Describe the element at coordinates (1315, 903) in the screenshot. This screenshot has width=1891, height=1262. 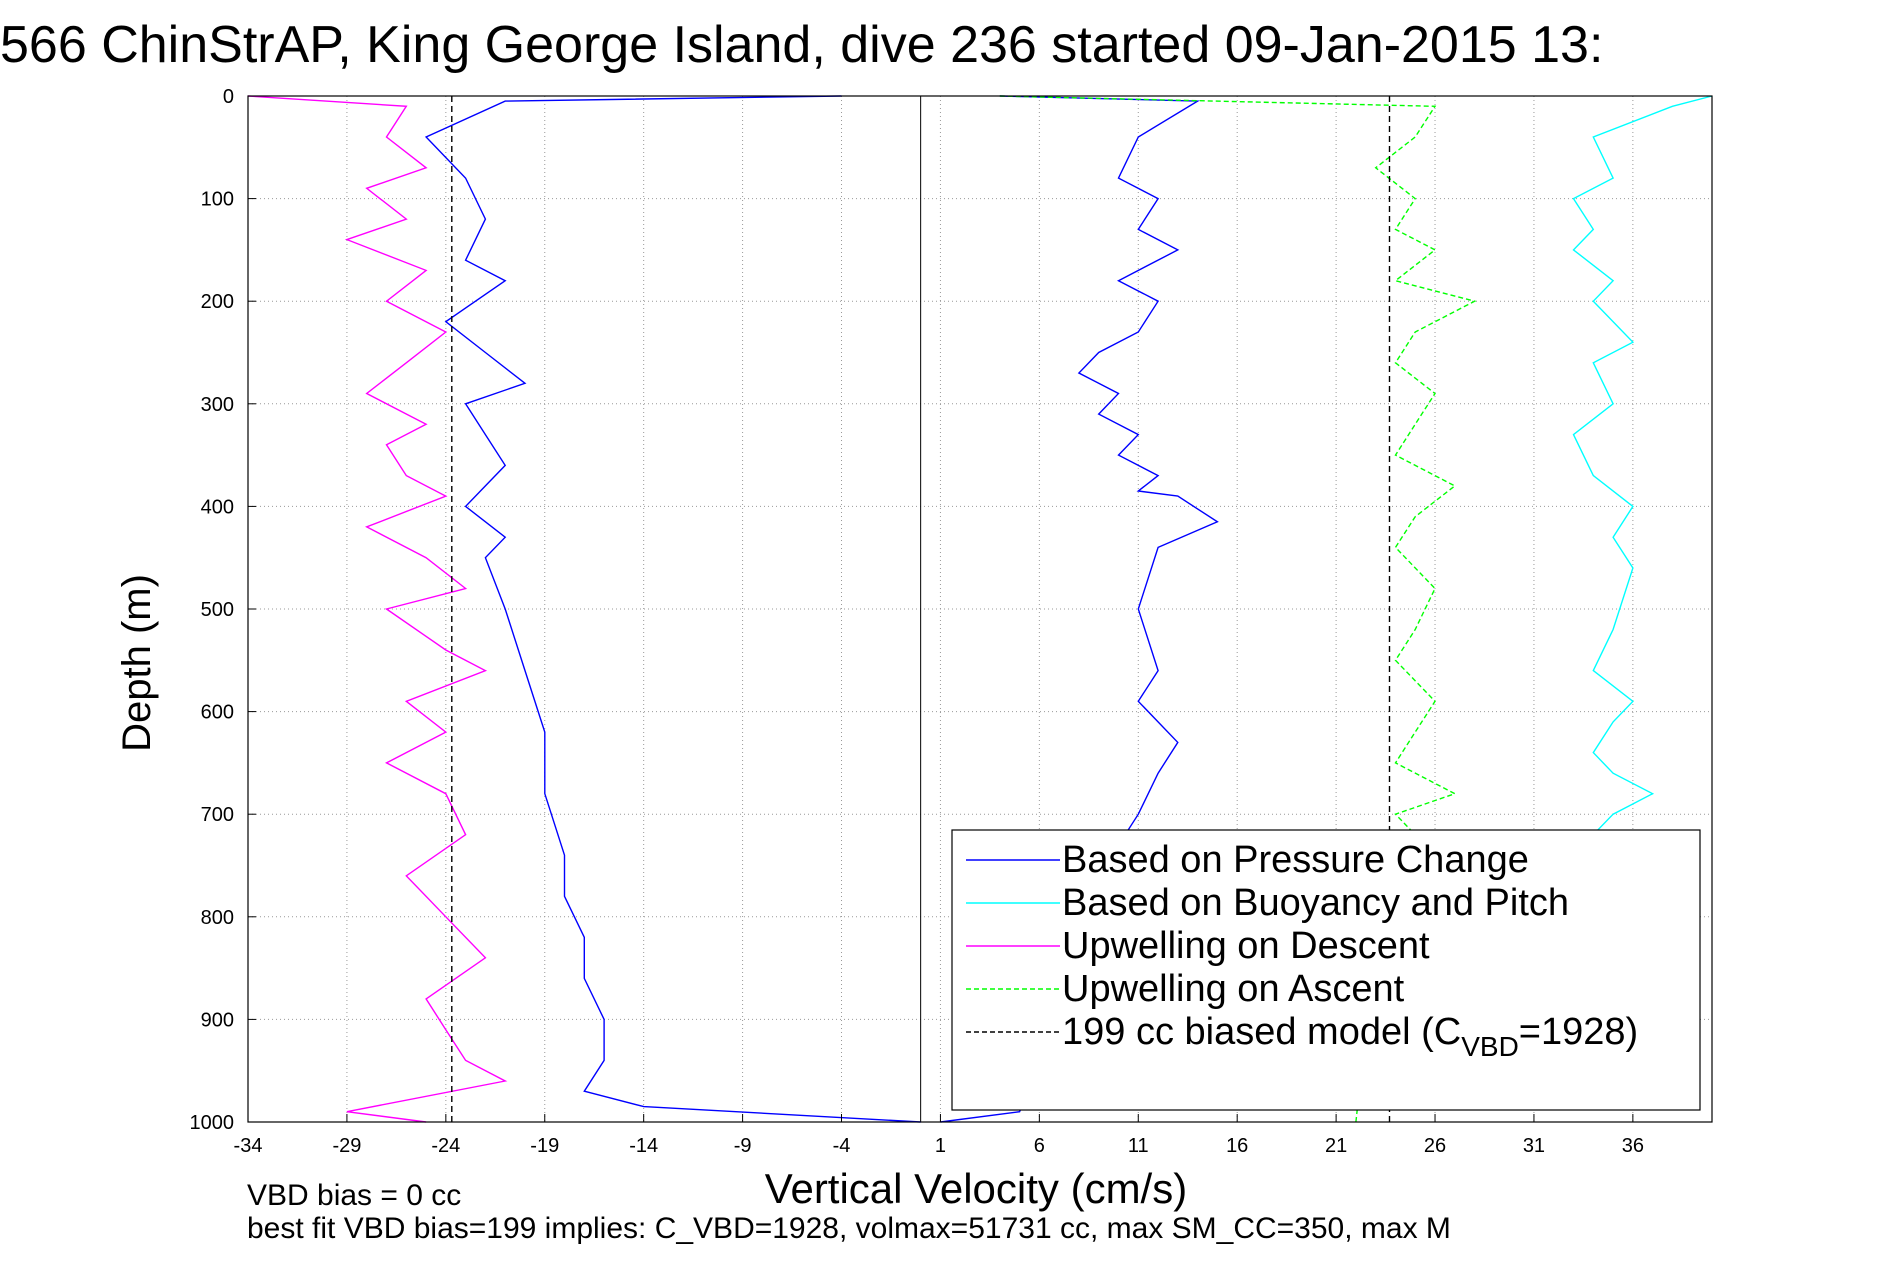
I see `legend-label: Based on Buoyancy and Pitch` at that location.